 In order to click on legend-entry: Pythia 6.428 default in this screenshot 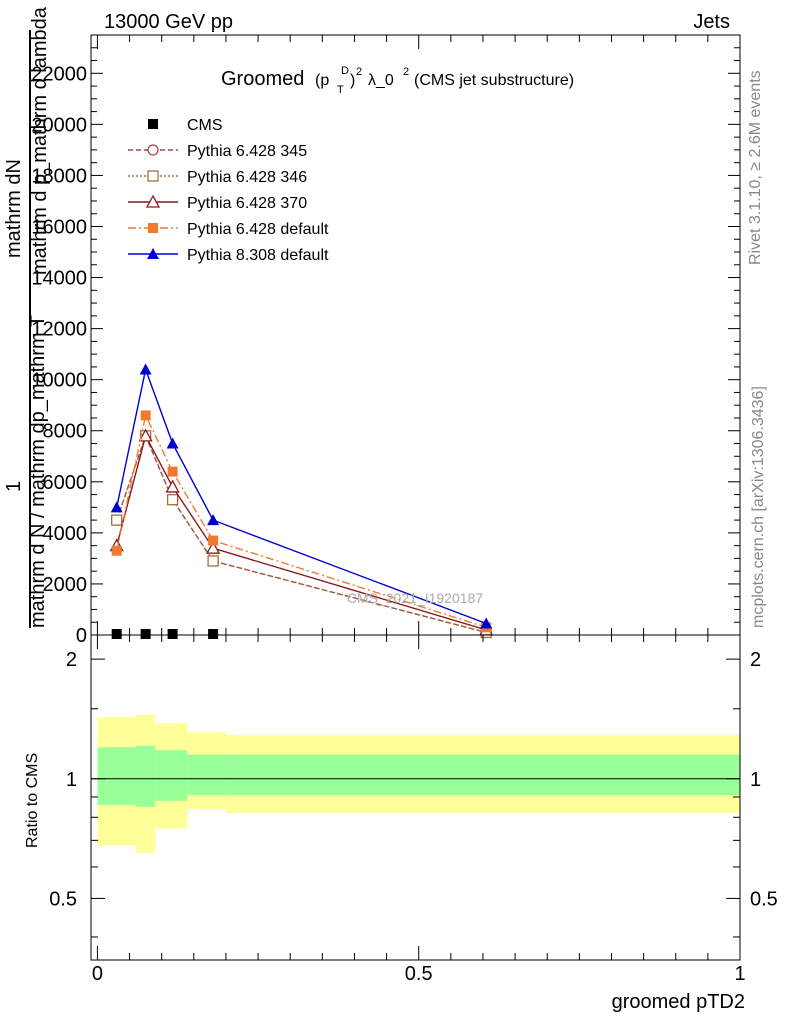, I will do `click(228, 229)`.